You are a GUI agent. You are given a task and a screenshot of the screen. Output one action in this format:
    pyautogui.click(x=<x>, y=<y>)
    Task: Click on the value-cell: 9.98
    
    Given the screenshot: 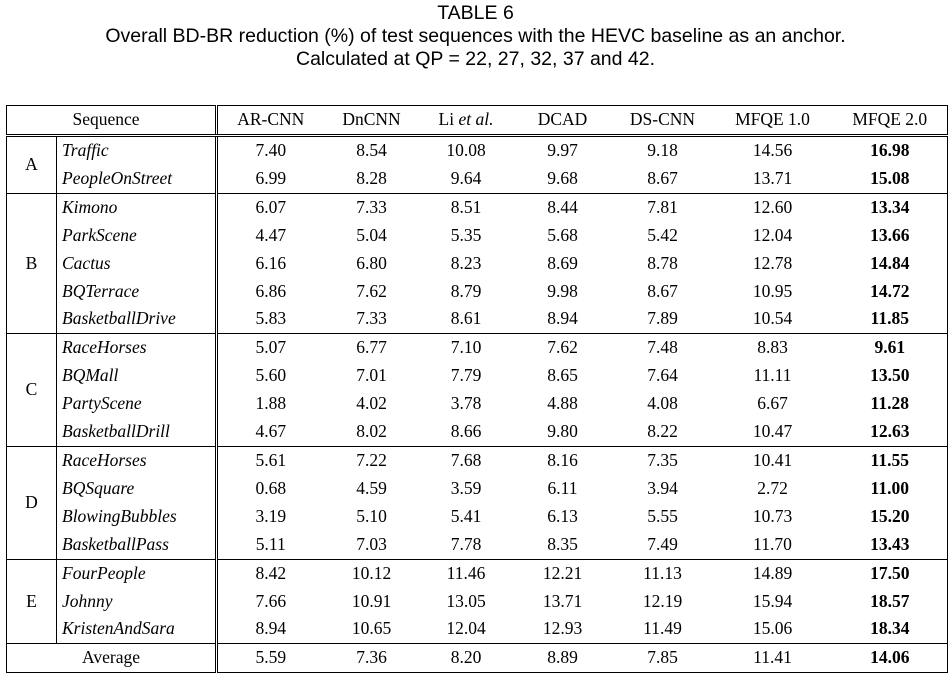 What is the action you would take?
    pyautogui.click(x=562, y=290)
    